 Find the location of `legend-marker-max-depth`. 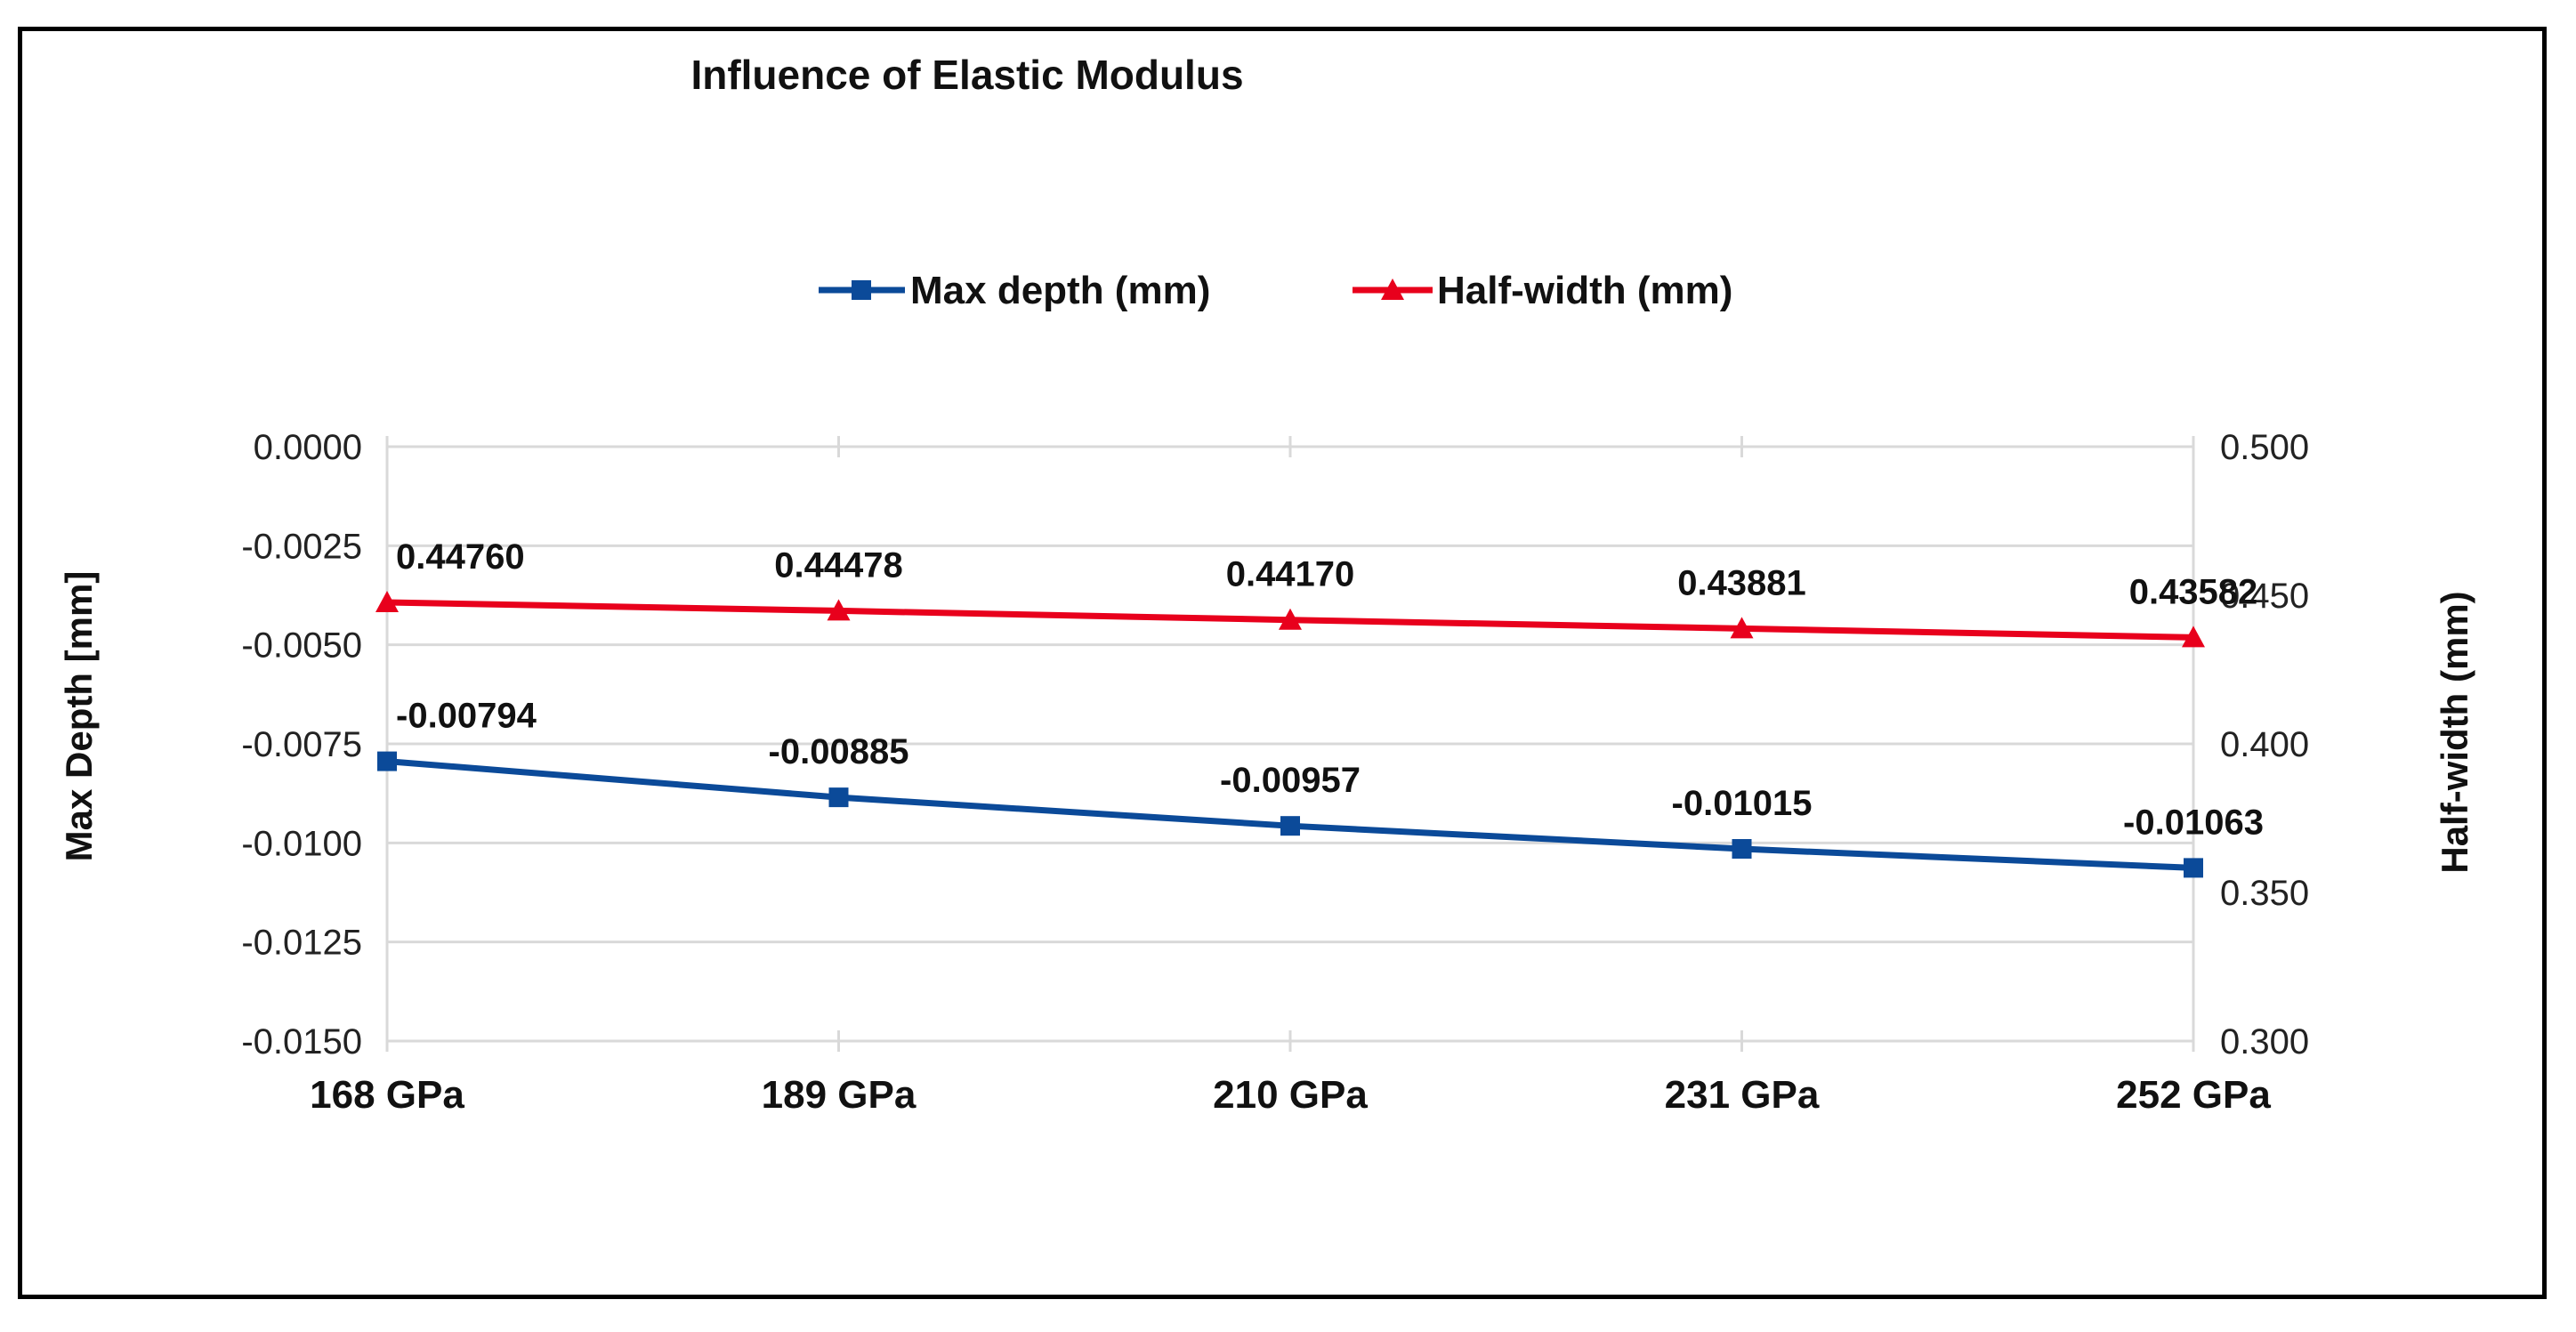

legend-marker-max-depth is located at coordinates (861, 290).